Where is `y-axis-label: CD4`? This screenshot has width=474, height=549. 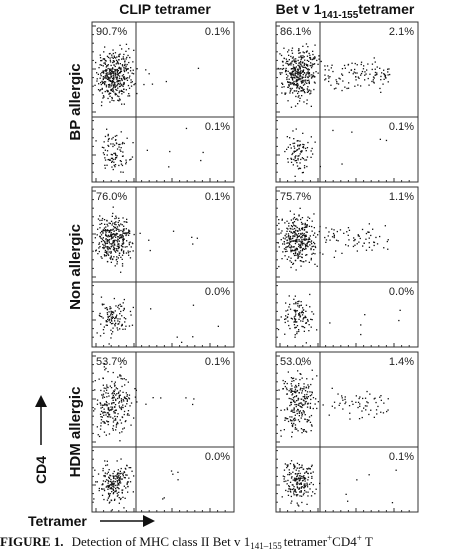 y-axis-label: CD4 is located at coordinates (41, 470).